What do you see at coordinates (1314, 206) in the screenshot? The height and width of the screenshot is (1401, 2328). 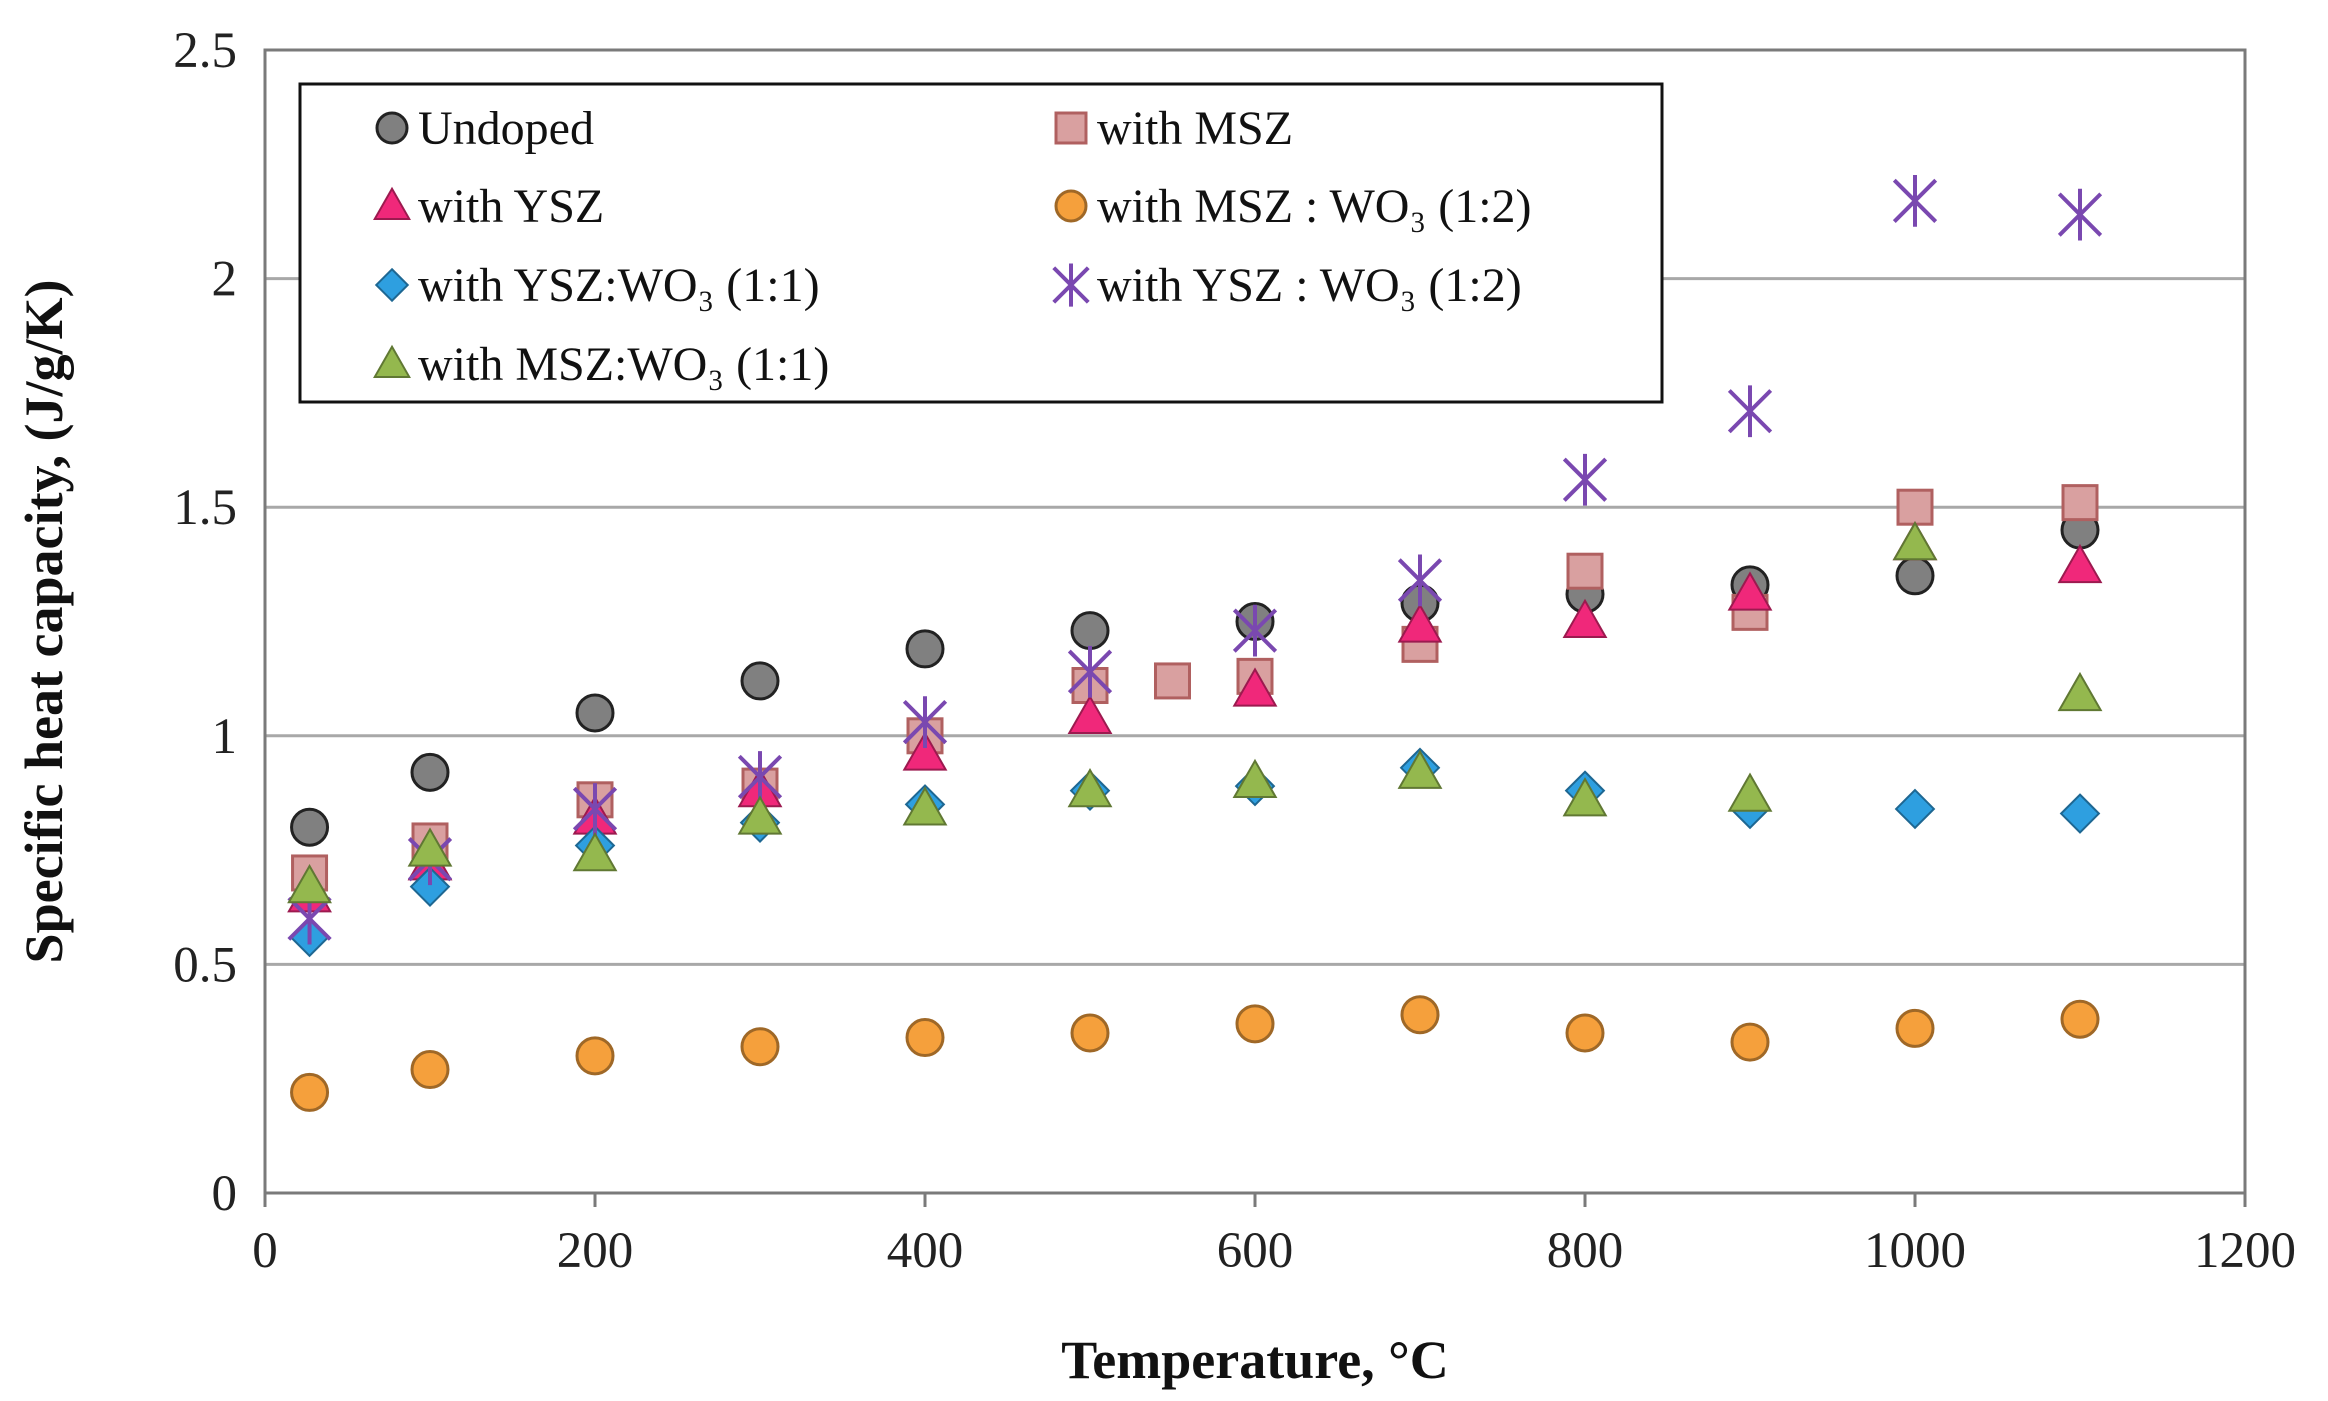 I see `legend-label: with MSZ : WO₃ (1:2)` at bounding box center [1314, 206].